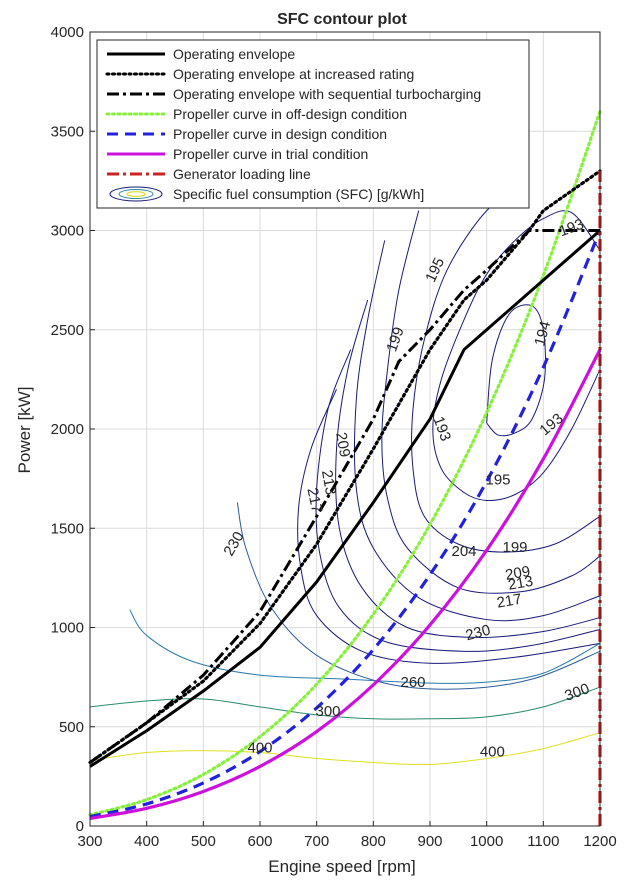 The height and width of the screenshot is (881, 634). Describe the element at coordinates (242, 174) in the screenshot. I see `legend-label: Generator loading line` at that location.